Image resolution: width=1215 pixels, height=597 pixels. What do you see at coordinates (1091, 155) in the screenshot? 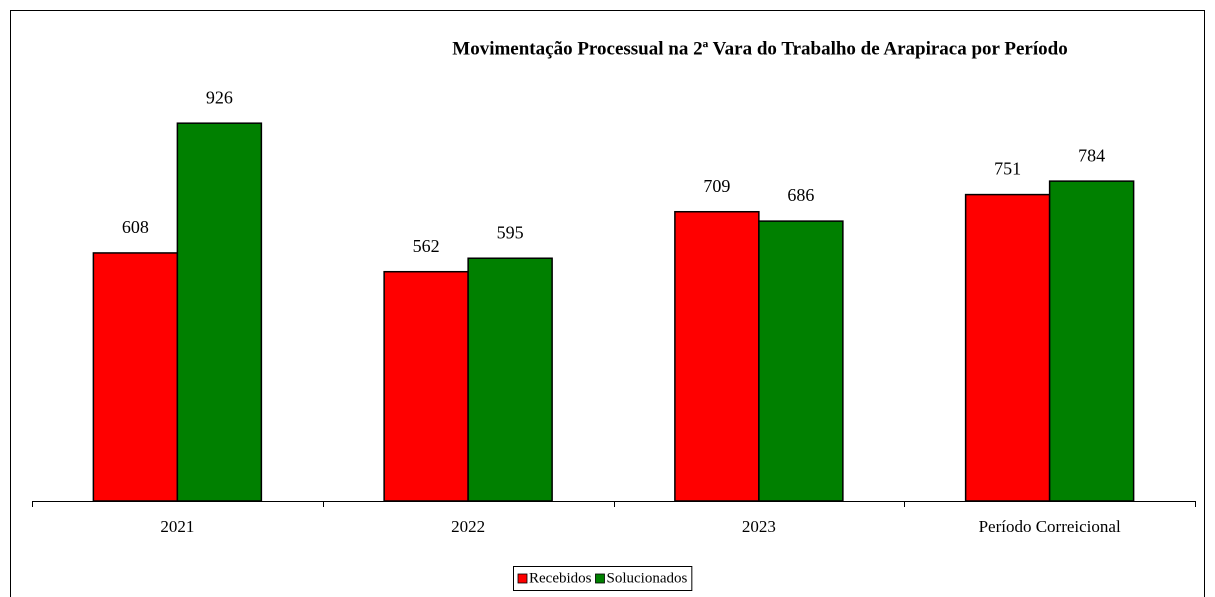
I see `data-label: 784` at bounding box center [1091, 155].